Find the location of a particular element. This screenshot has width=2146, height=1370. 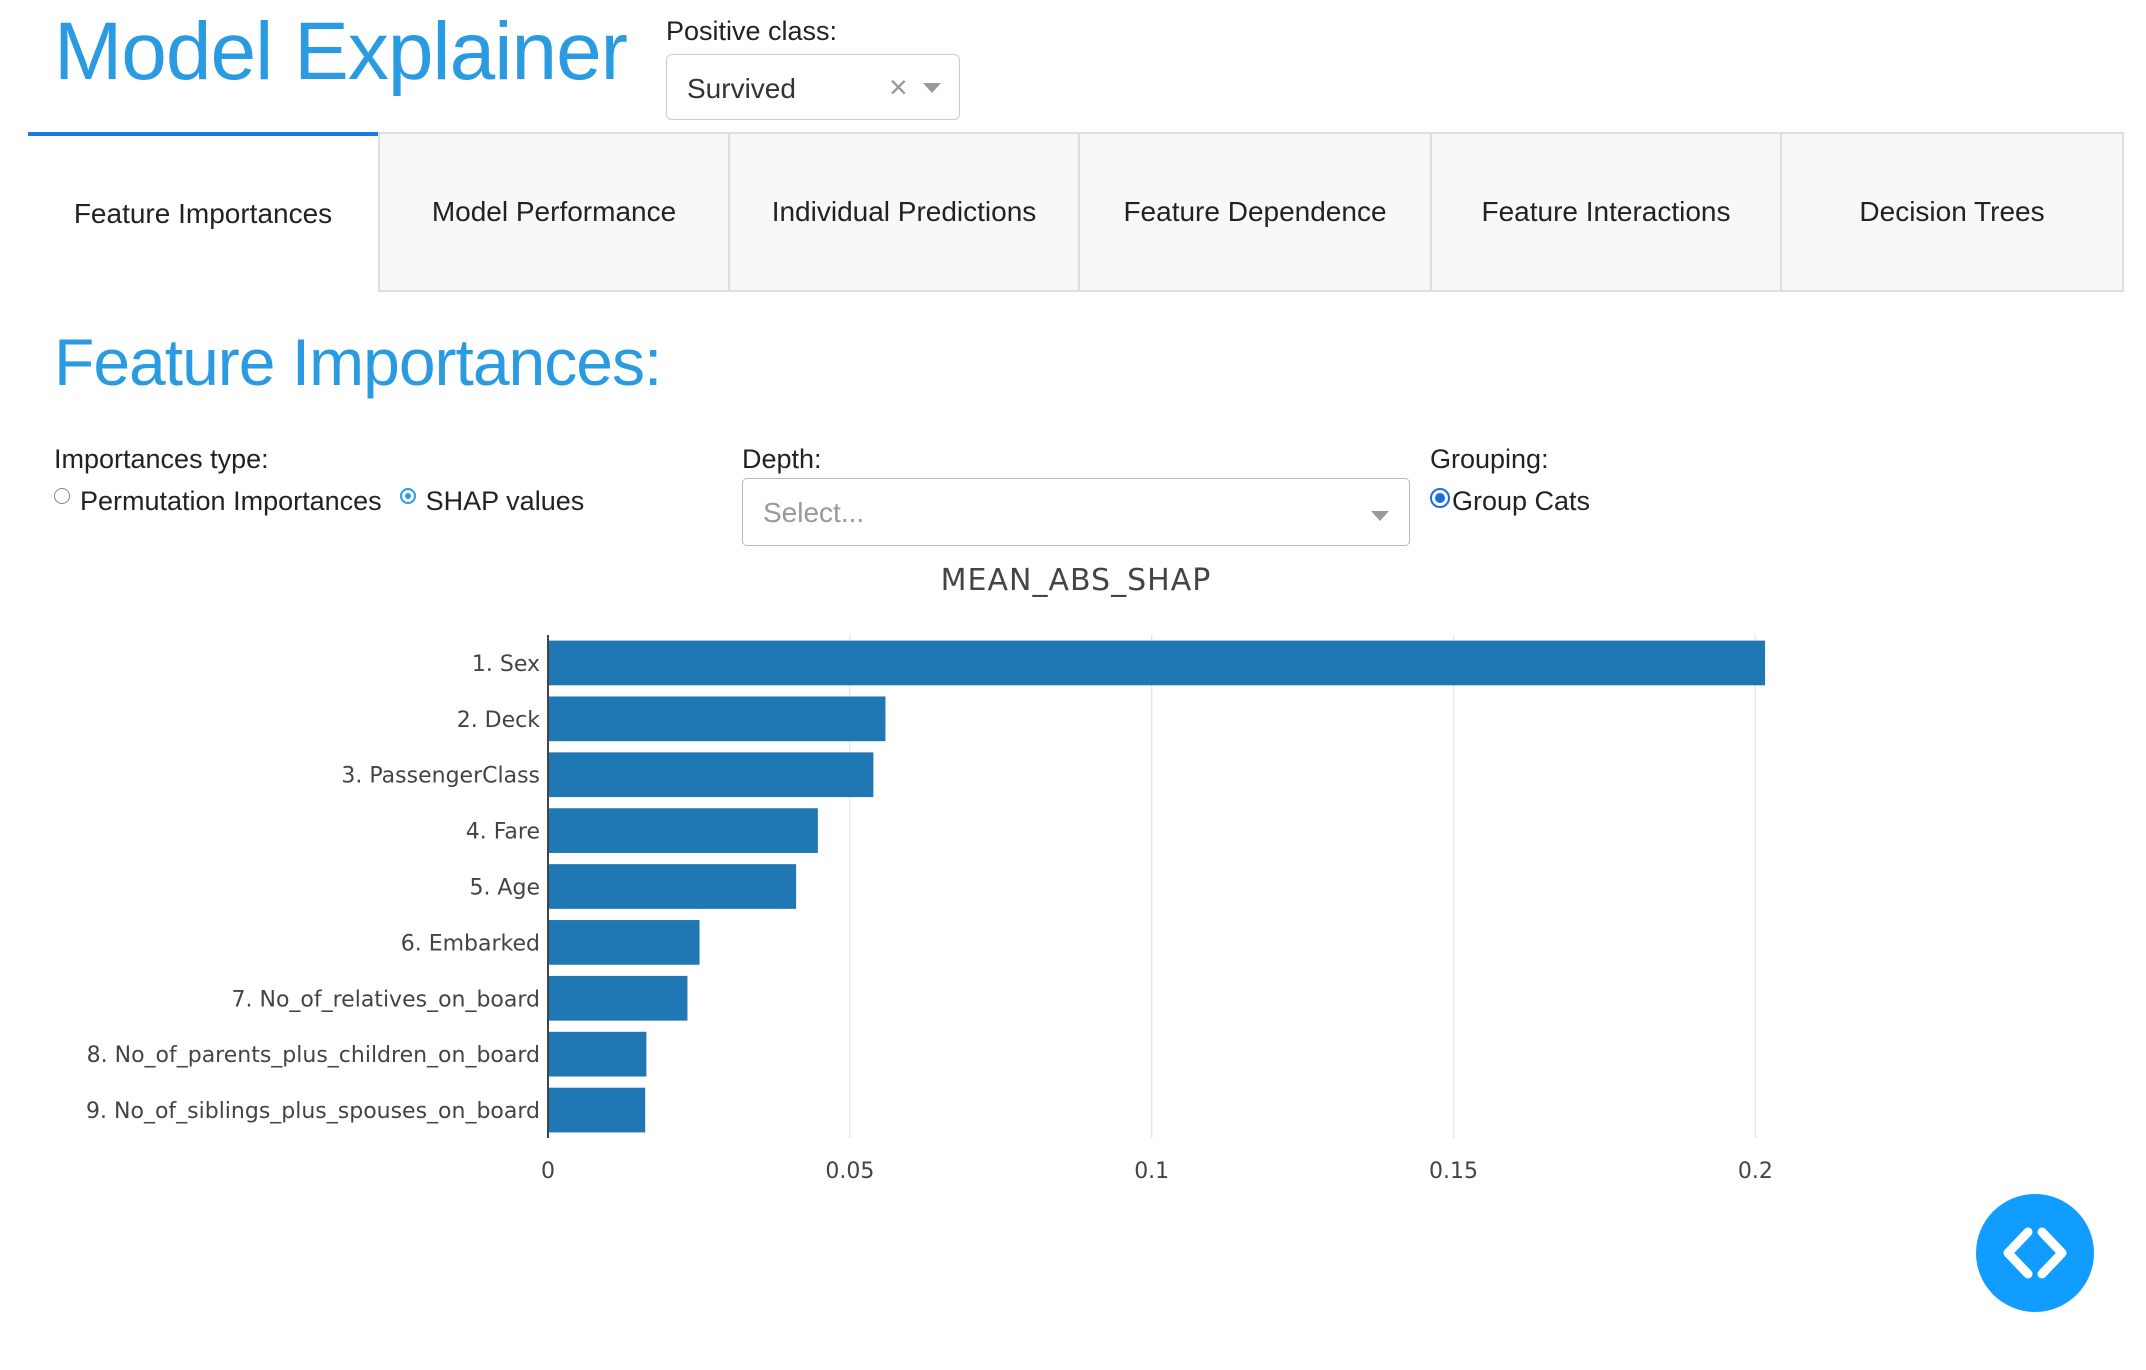

y-tick-label: 3. PassengerClass is located at coordinates (440, 776).